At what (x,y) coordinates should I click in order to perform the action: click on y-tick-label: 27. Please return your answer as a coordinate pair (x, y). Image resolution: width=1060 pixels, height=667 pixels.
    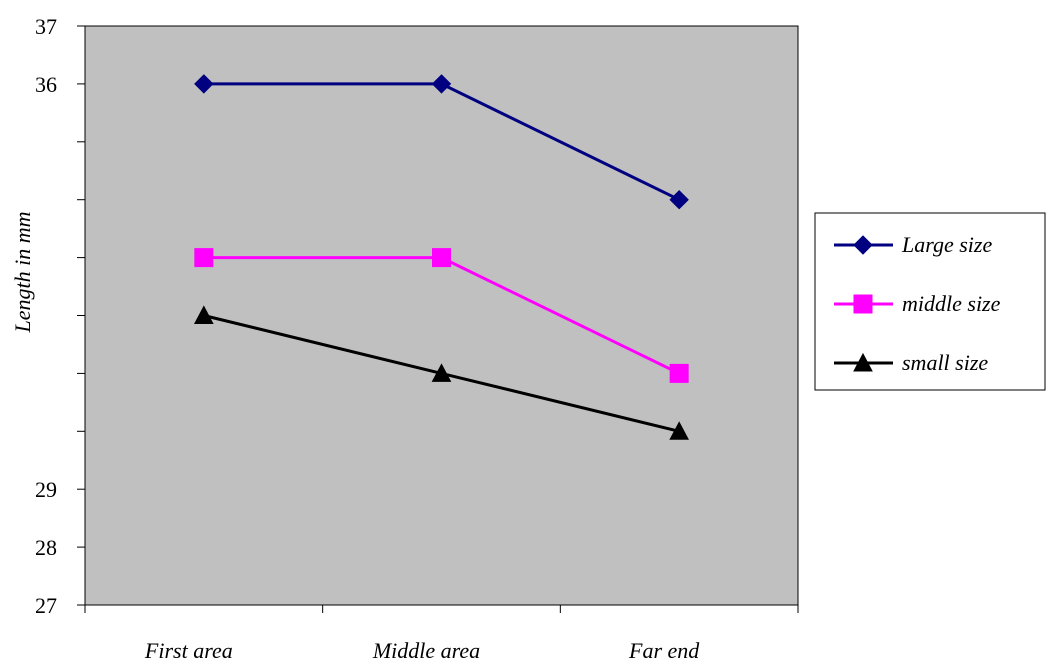
    Looking at the image, I should click on (46, 605).